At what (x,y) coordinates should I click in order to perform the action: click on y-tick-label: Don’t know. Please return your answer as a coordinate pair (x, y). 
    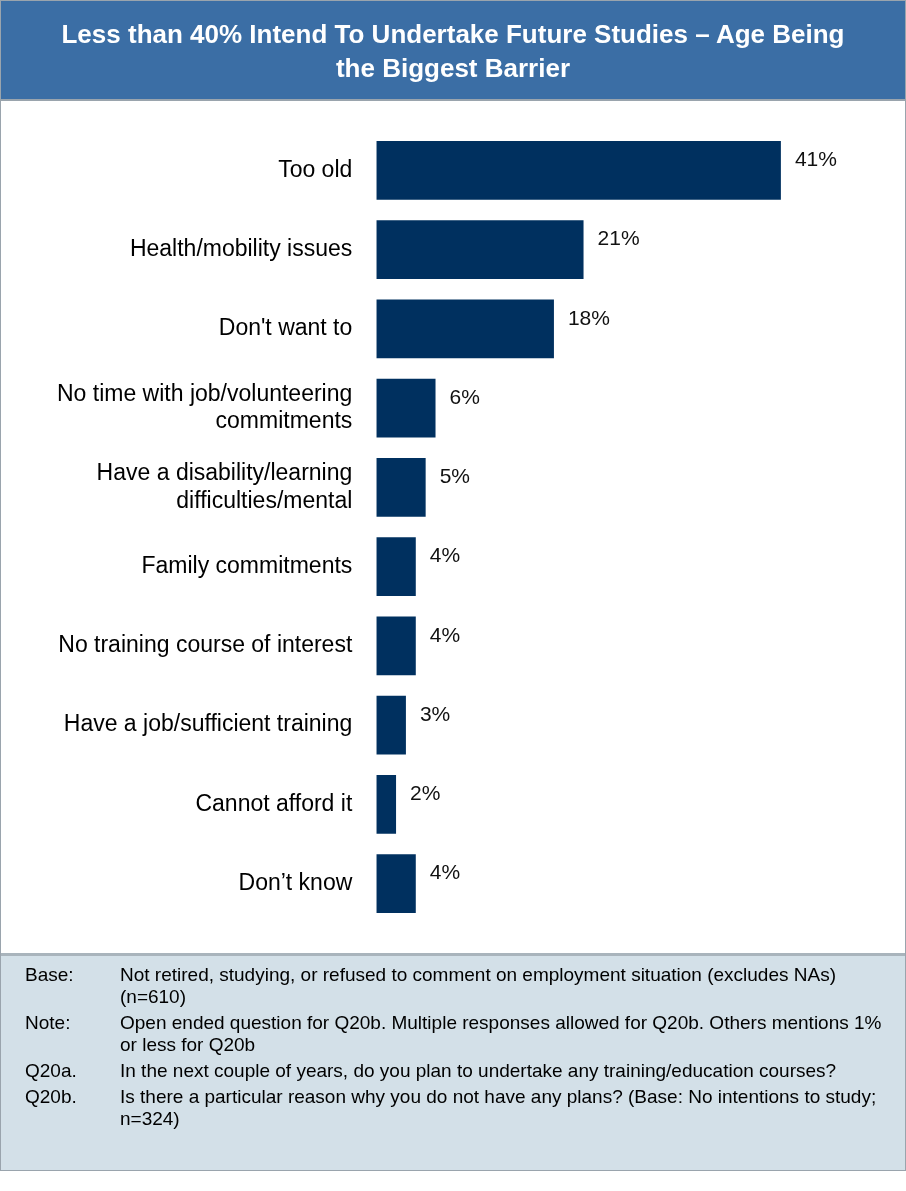
    Looking at the image, I should click on (295, 881).